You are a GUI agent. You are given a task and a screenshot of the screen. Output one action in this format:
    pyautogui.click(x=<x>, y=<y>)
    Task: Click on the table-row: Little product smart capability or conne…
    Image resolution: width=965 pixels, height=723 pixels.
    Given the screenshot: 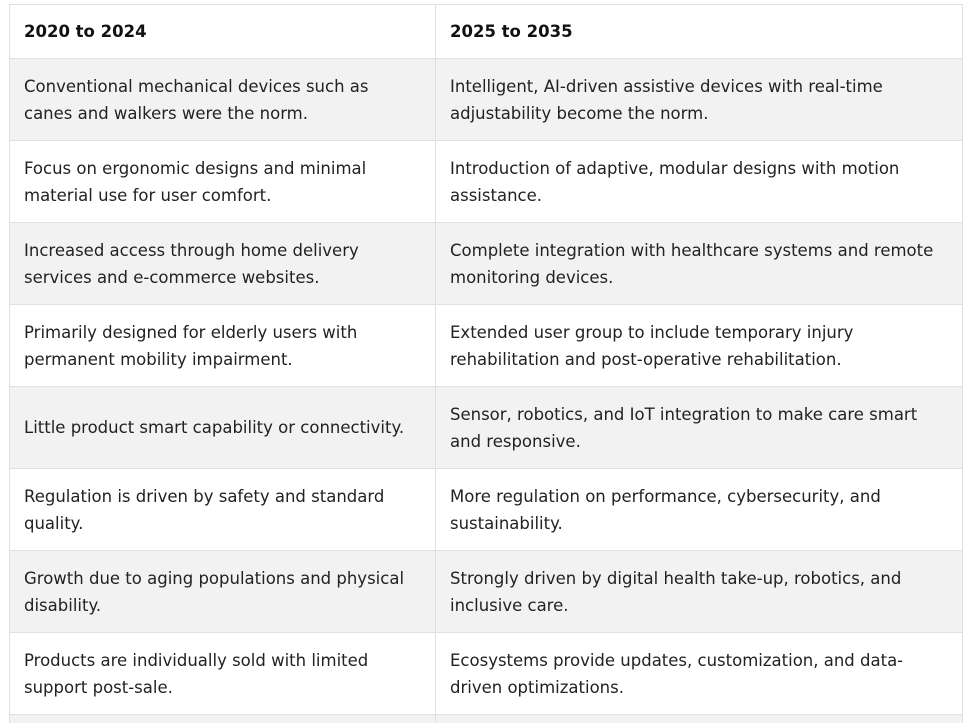 What is the action you would take?
    pyautogui.click(x=486, y=428)
    